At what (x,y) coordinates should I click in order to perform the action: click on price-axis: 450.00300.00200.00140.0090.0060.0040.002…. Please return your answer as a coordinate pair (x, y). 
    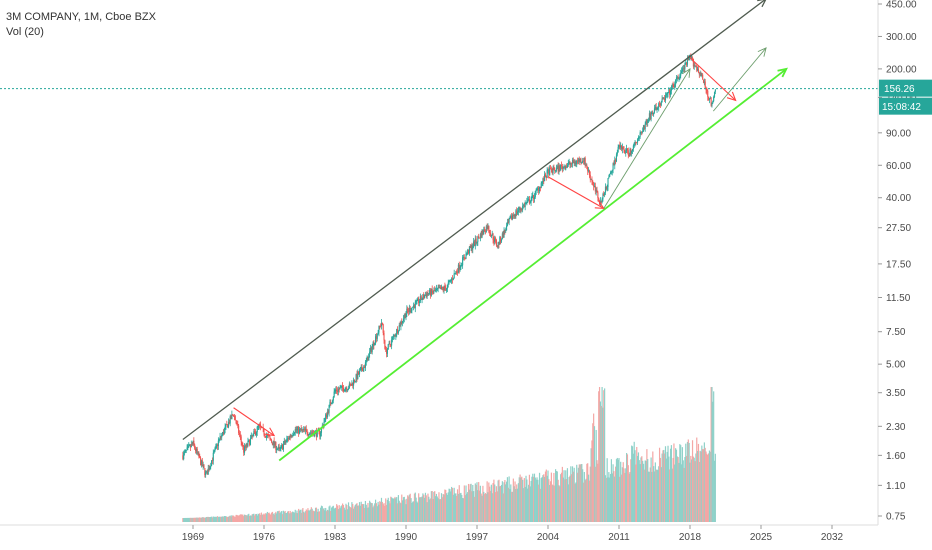
    Looking at the image, I should click on (897, 261).